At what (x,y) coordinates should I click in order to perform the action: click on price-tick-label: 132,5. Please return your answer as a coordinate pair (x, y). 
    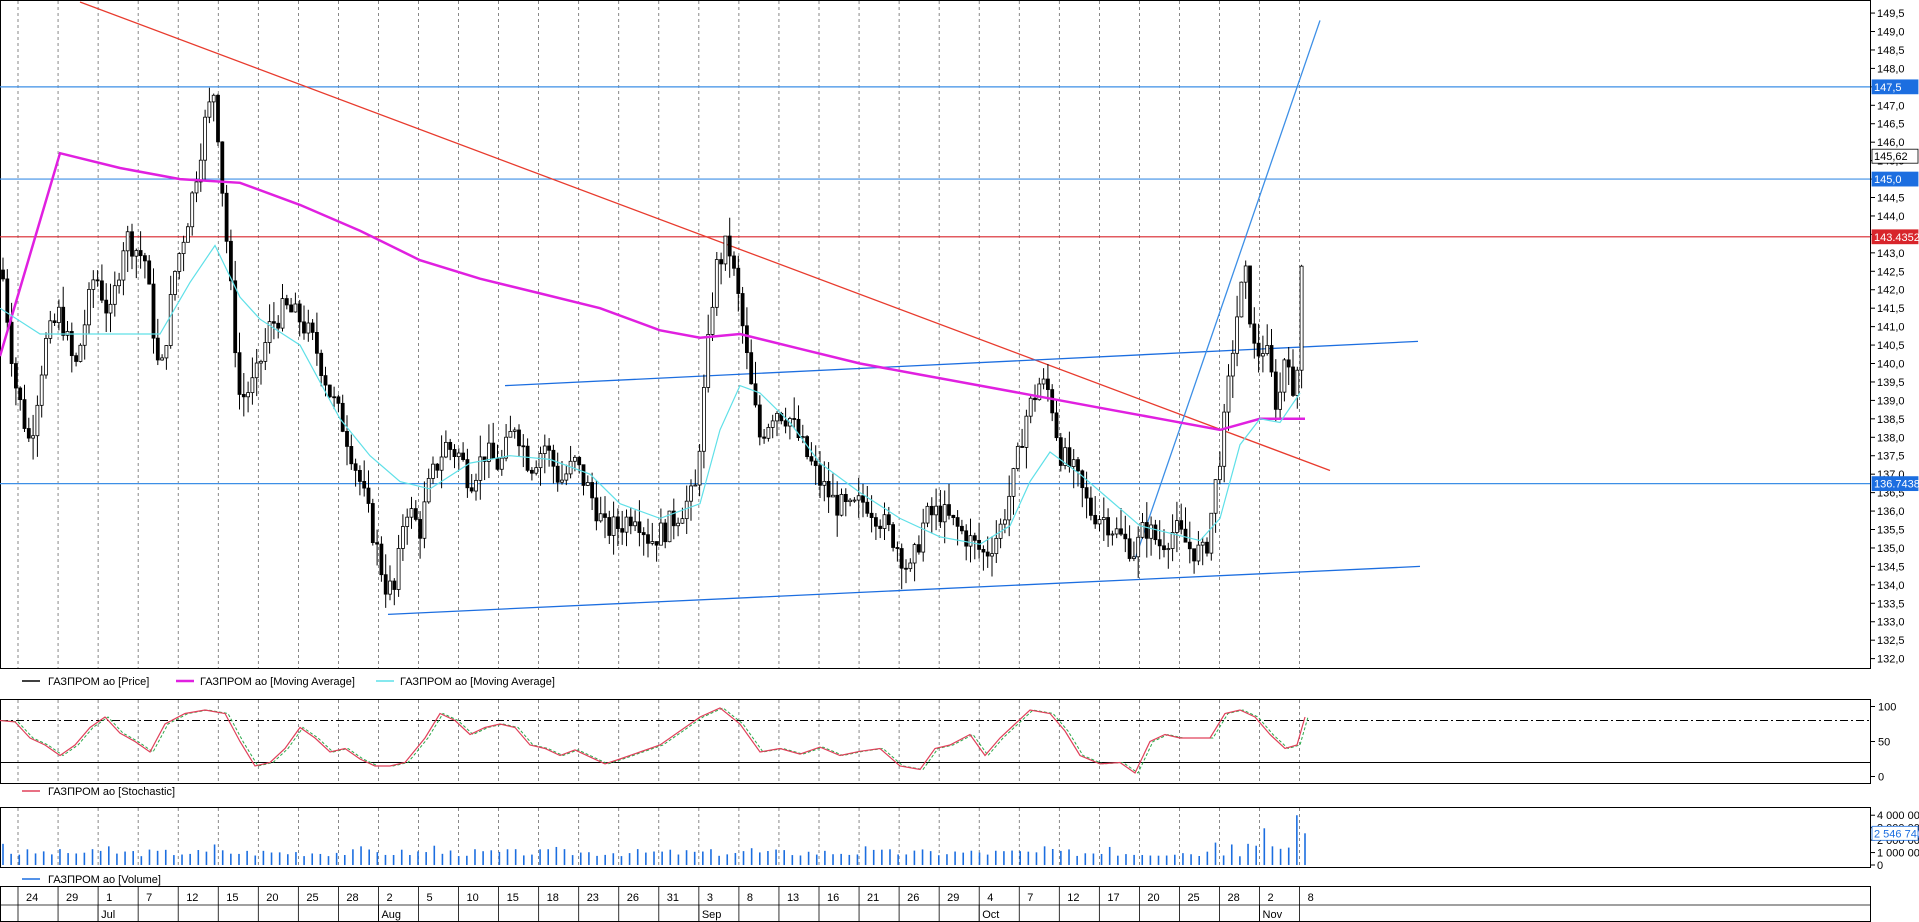
    Looking at the image, I should click on (1891, 641).